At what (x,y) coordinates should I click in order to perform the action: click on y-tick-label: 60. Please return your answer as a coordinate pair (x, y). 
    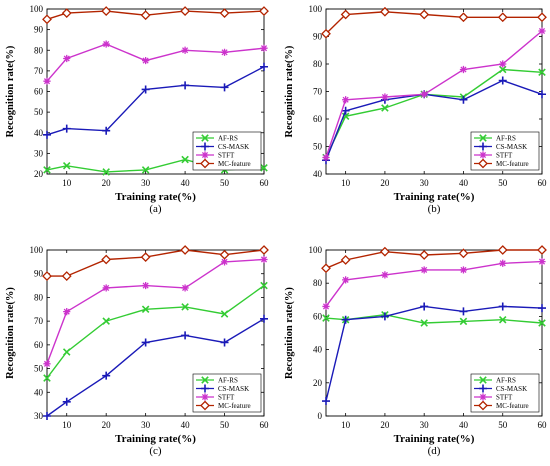
    Looking at the image, I should click on (39, 92).